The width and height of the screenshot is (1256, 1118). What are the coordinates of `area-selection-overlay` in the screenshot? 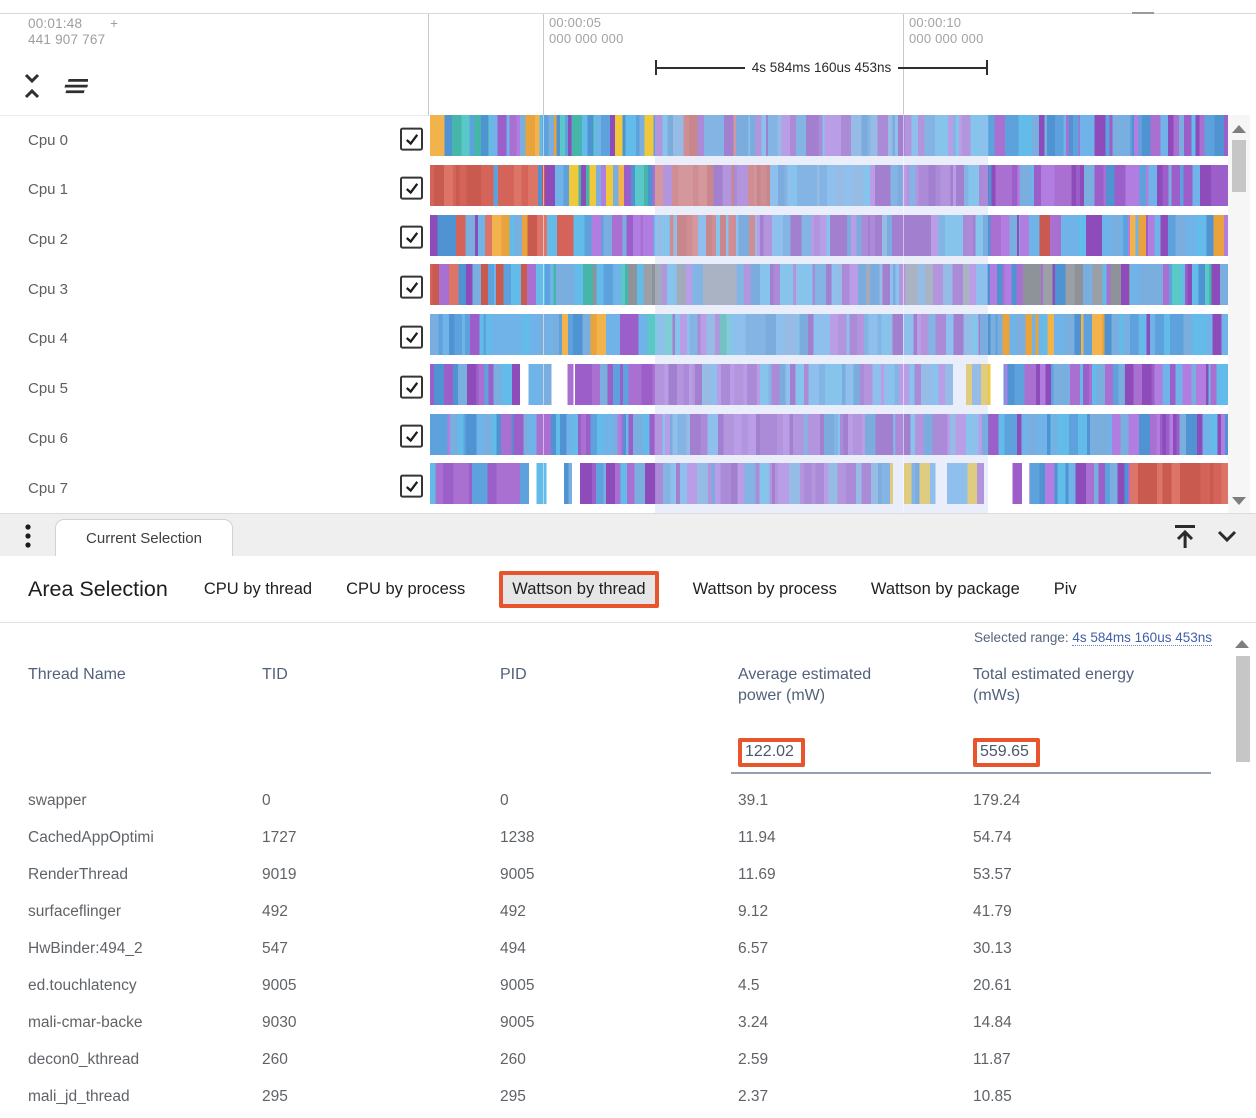 It's located at (821, 314).